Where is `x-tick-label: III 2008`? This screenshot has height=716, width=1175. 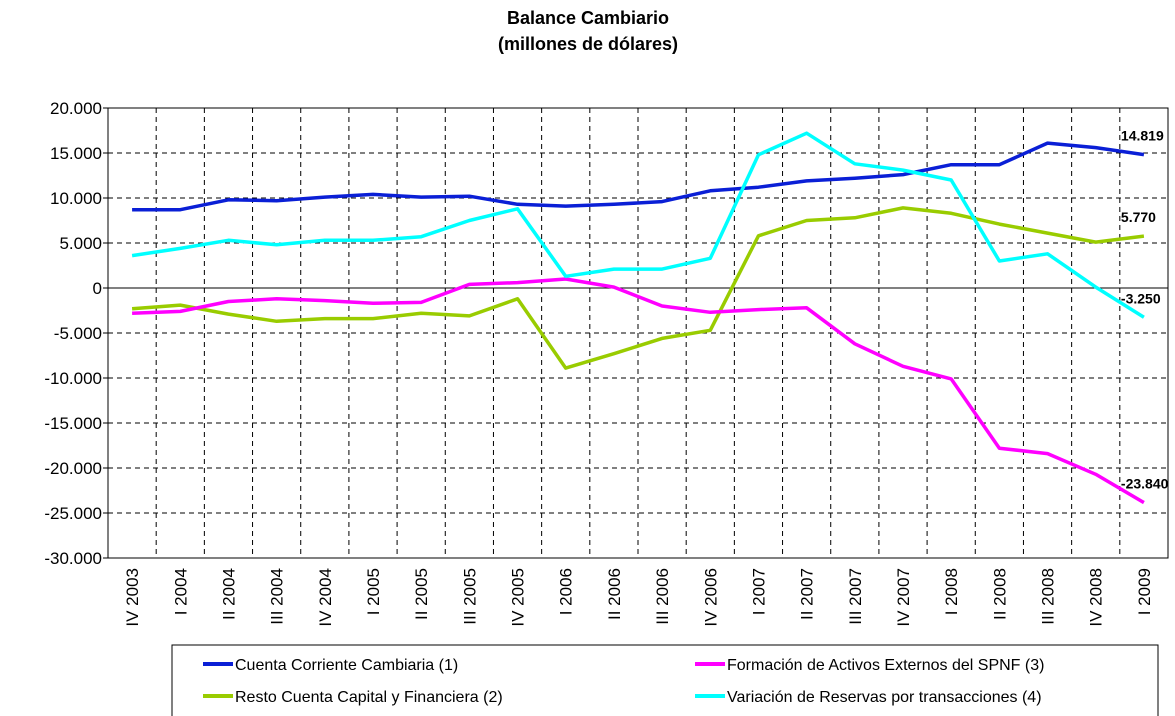 x-tick-label: III 2008 is located at coordinates (1048, 596).